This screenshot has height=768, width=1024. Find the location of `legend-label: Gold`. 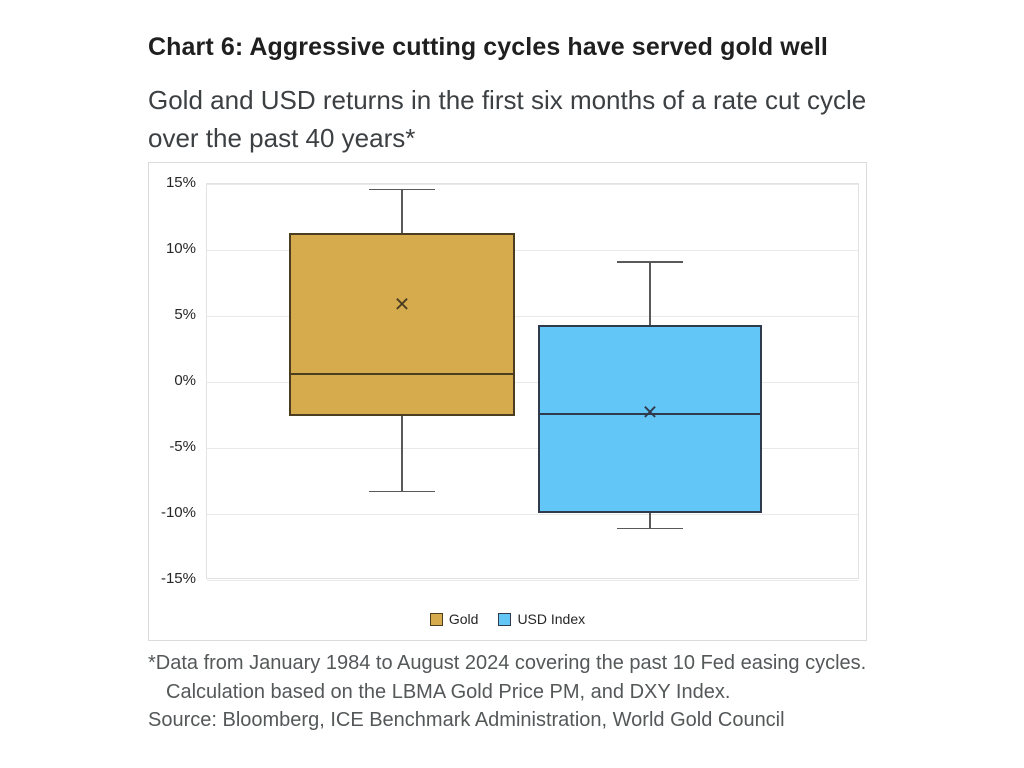

legend-label: Gold is located at coordinates (463, 619).